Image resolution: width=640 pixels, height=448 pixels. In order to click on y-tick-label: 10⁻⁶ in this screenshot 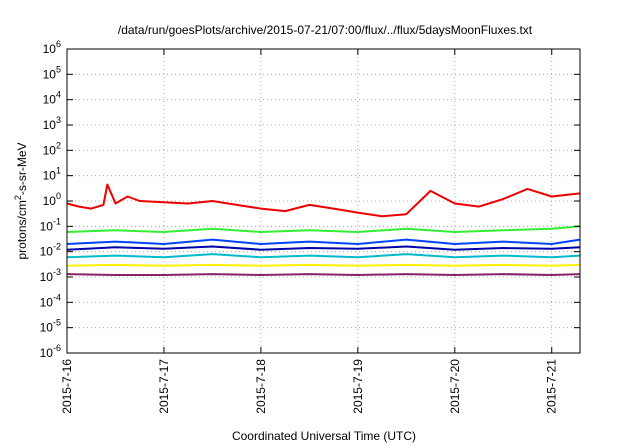, I will do `click(50, 351)`.